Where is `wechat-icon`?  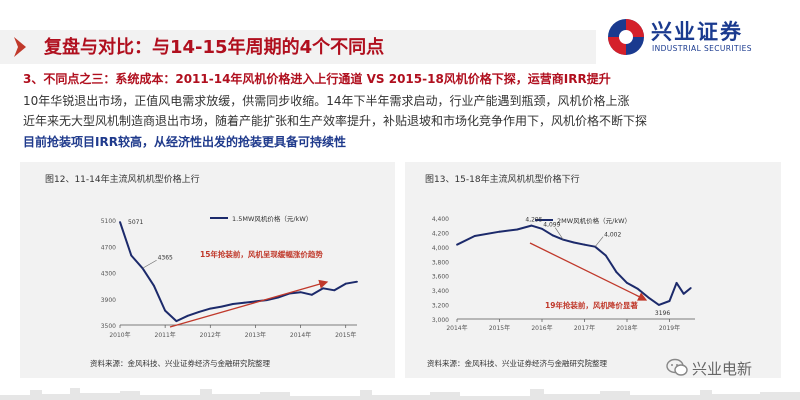
wechat-icon is located at coordinates (677, 367).